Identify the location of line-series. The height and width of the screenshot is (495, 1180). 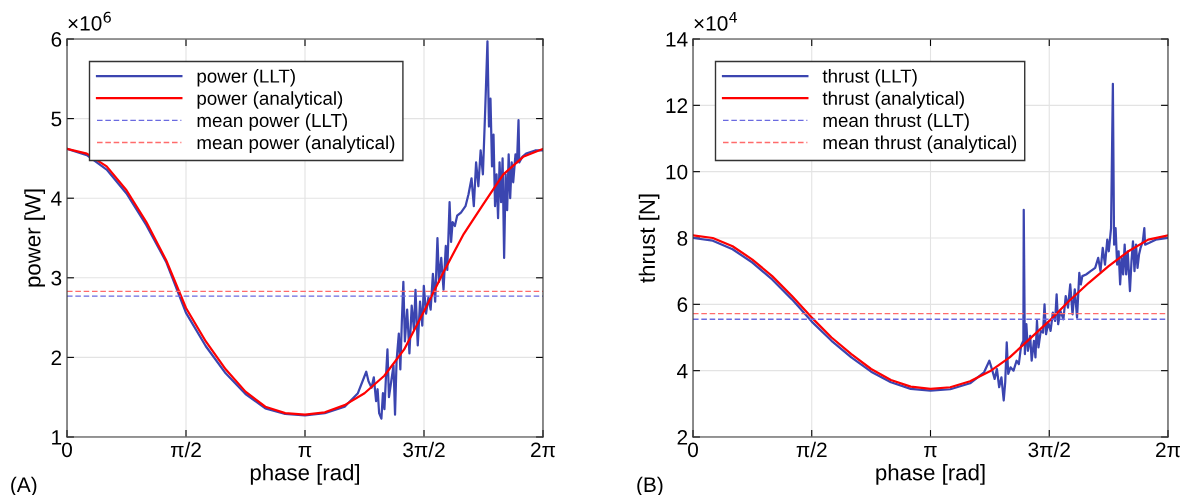
(930, 312).